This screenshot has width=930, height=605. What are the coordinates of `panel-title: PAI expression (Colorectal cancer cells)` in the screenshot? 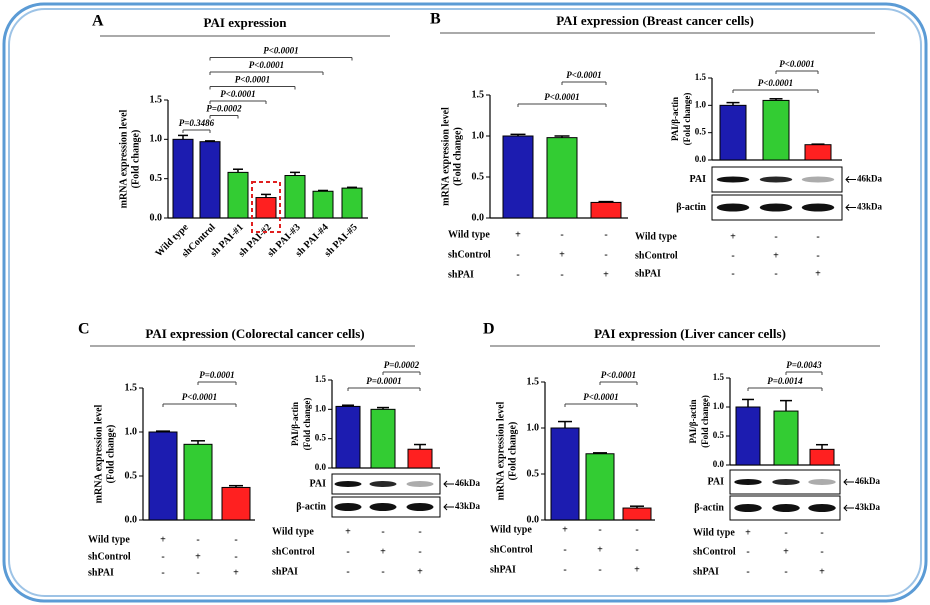 It's located at (254, 333).